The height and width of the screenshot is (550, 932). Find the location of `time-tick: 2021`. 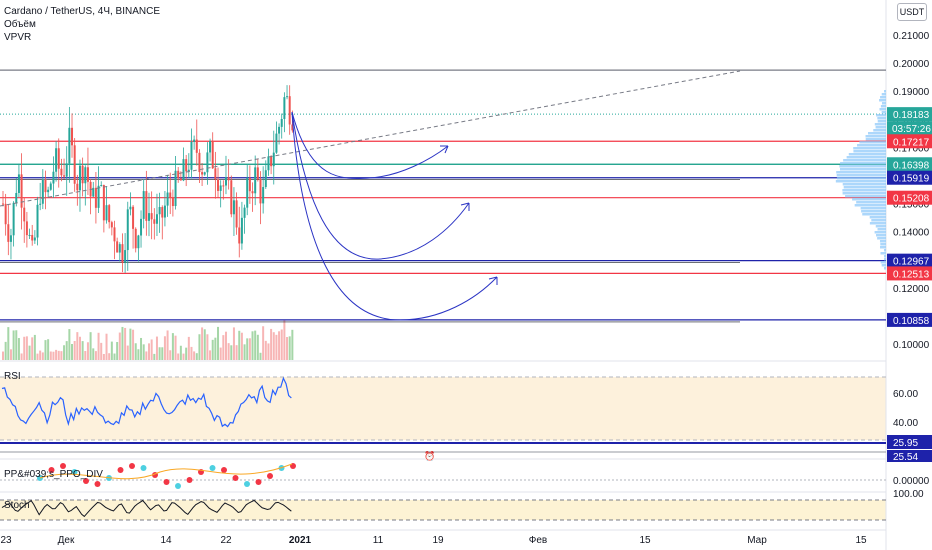

time-tick: 2021 is located at coordinates (300, 540).